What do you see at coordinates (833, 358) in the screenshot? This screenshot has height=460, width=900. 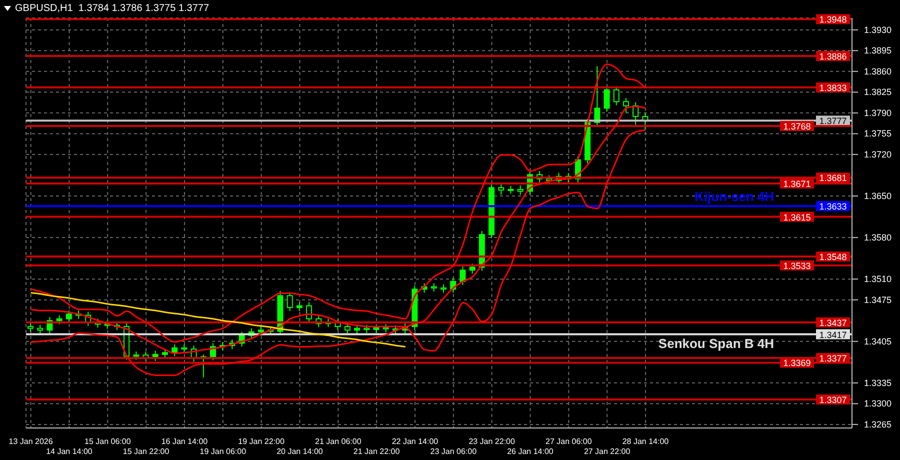 I see `ref-line-label: 1.3377` at bounding box center [833, 358].